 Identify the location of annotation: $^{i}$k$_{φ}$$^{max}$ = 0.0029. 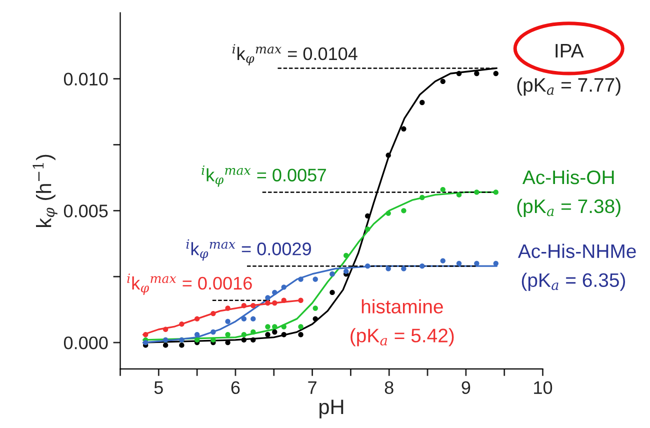
(248, 250).